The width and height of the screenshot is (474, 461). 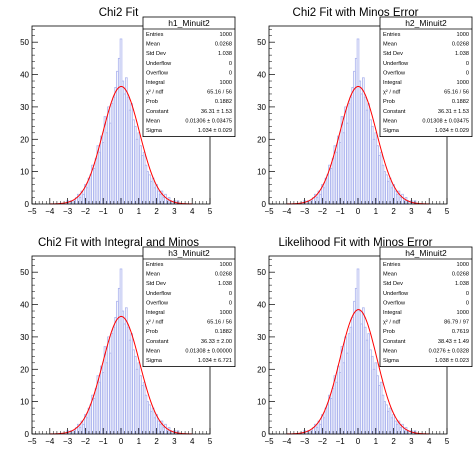 What do you see at coordinates (223, 102) in the screenshot?
I see `stats-value: 0.1882` at bounding box center [223, 102].